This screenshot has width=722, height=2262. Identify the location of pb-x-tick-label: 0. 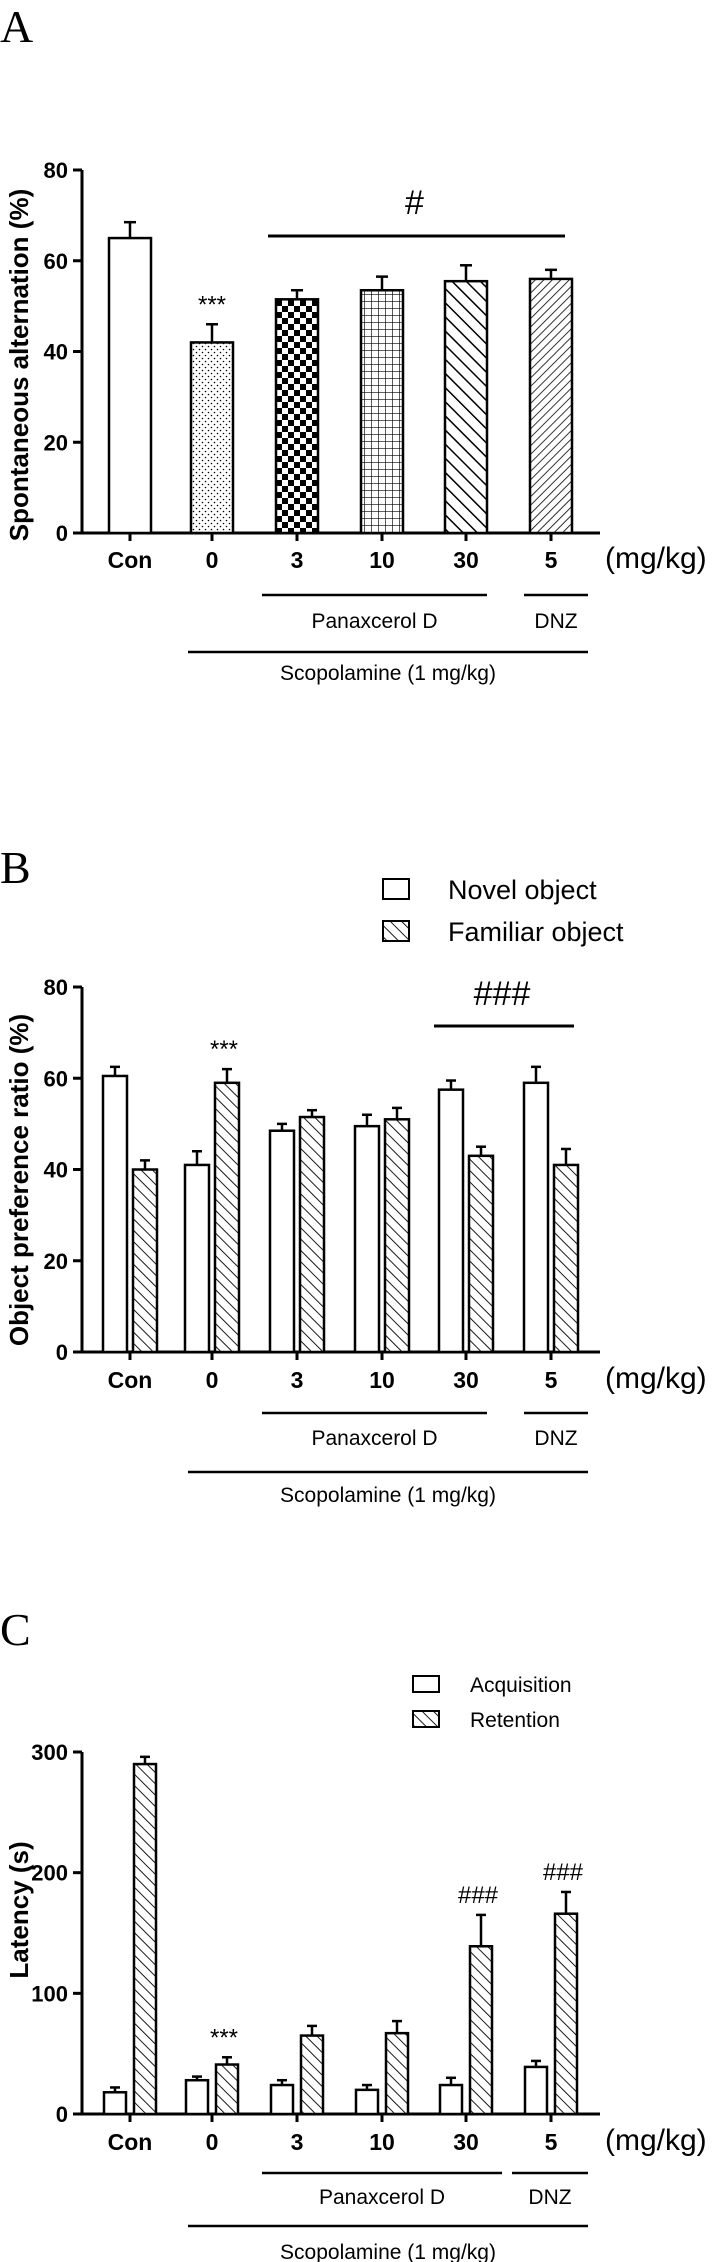
(212, 1380).